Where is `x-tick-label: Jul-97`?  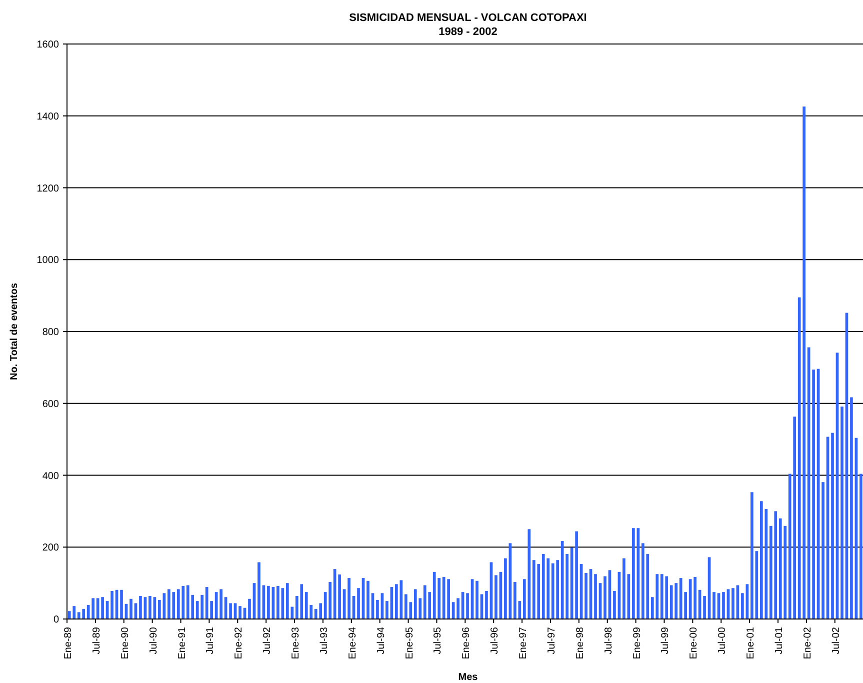 x-tick-label: Jul-97 is located at coordinates (552, 640).